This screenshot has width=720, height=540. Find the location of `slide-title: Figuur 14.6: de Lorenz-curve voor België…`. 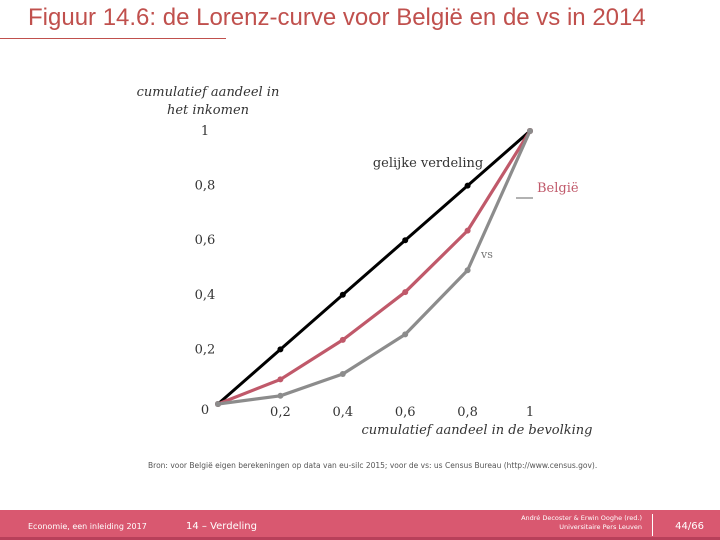

slide-title: Figuur 14.6: de Lorenz-curve voor België… is located at coordinates (337, 17).